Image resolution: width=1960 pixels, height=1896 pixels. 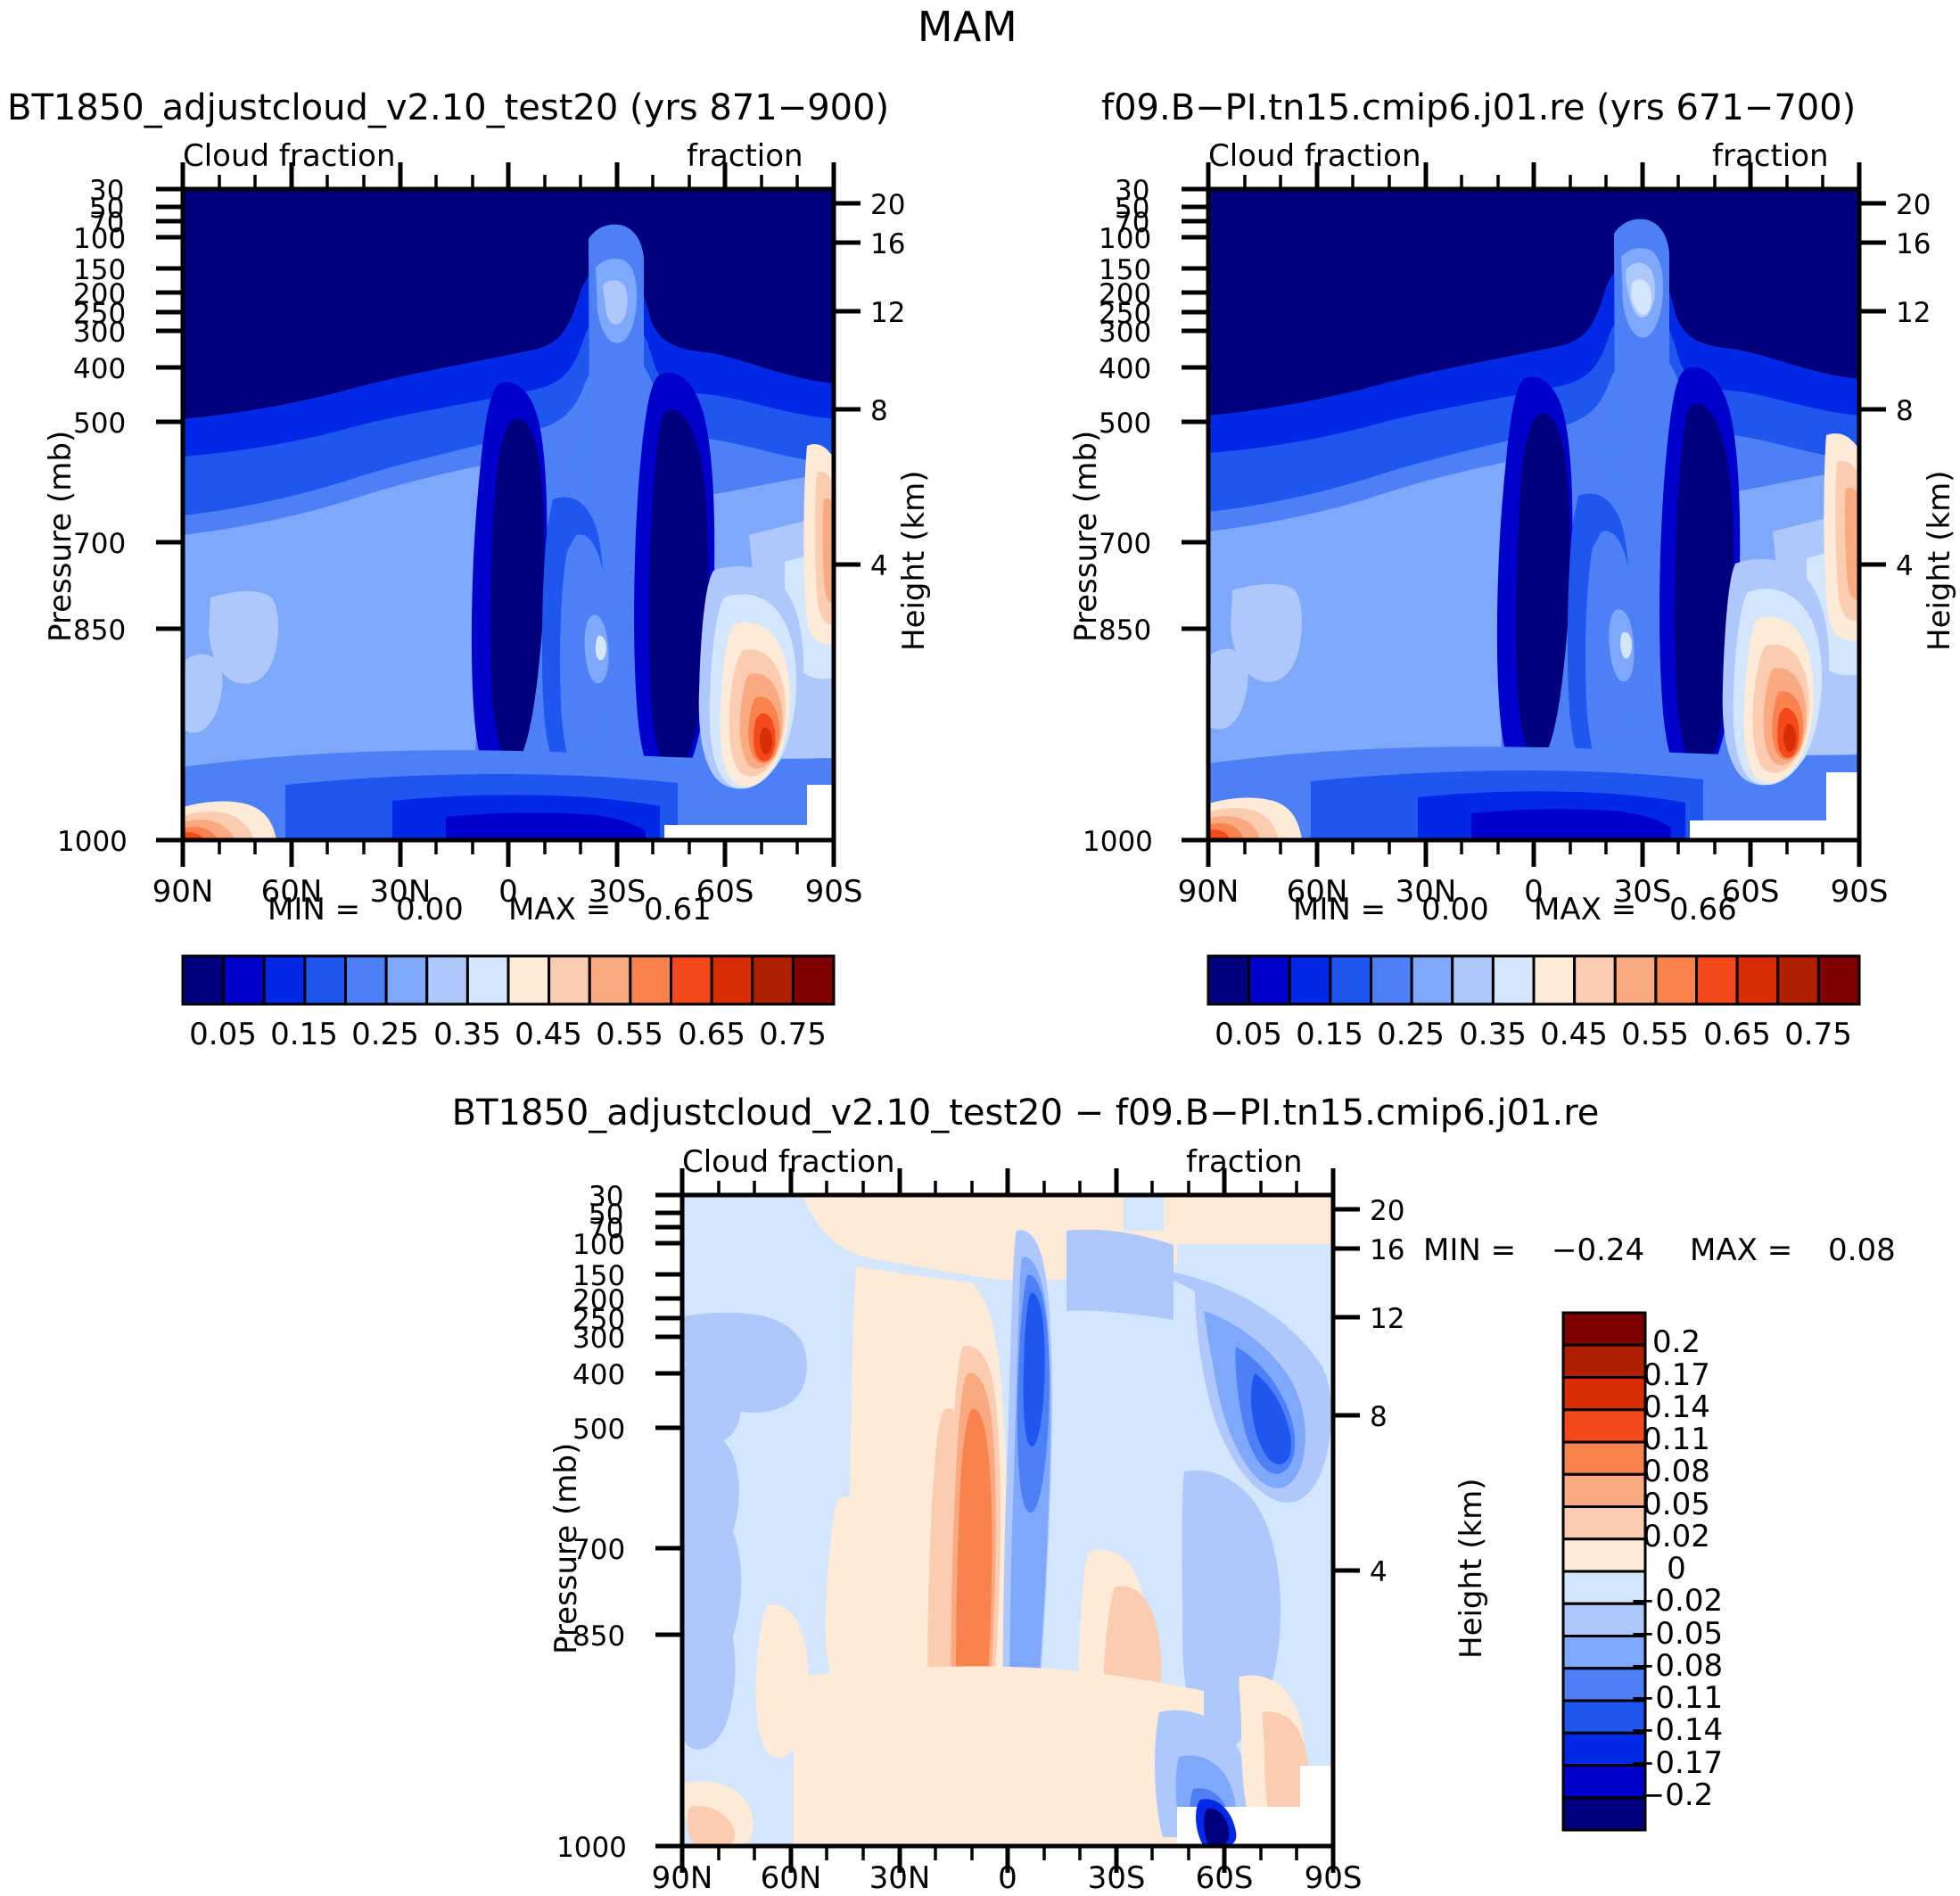 What do you see at coordinates (1676, 1504) in the screenshot?
I see `colorbar-difference-label: 0.05` at bounding box center [1676, 1504].